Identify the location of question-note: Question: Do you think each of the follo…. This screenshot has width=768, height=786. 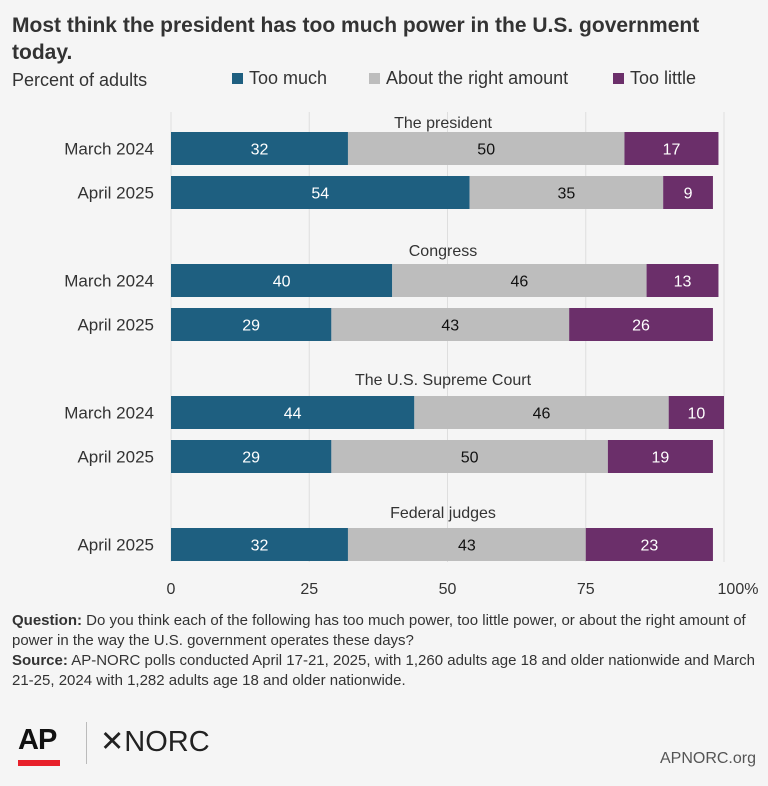
(384, 631).